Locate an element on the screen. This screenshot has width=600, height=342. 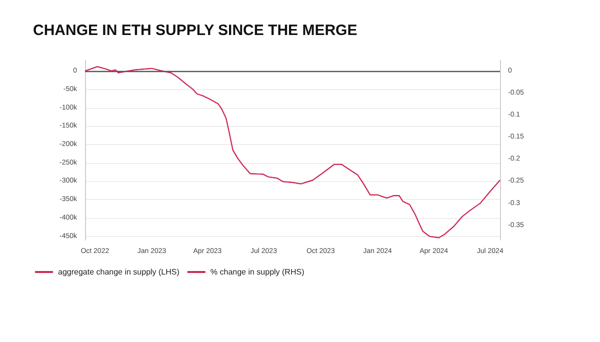
legend-label: % change in supply (RHS) is located at coordinates (257, 272).